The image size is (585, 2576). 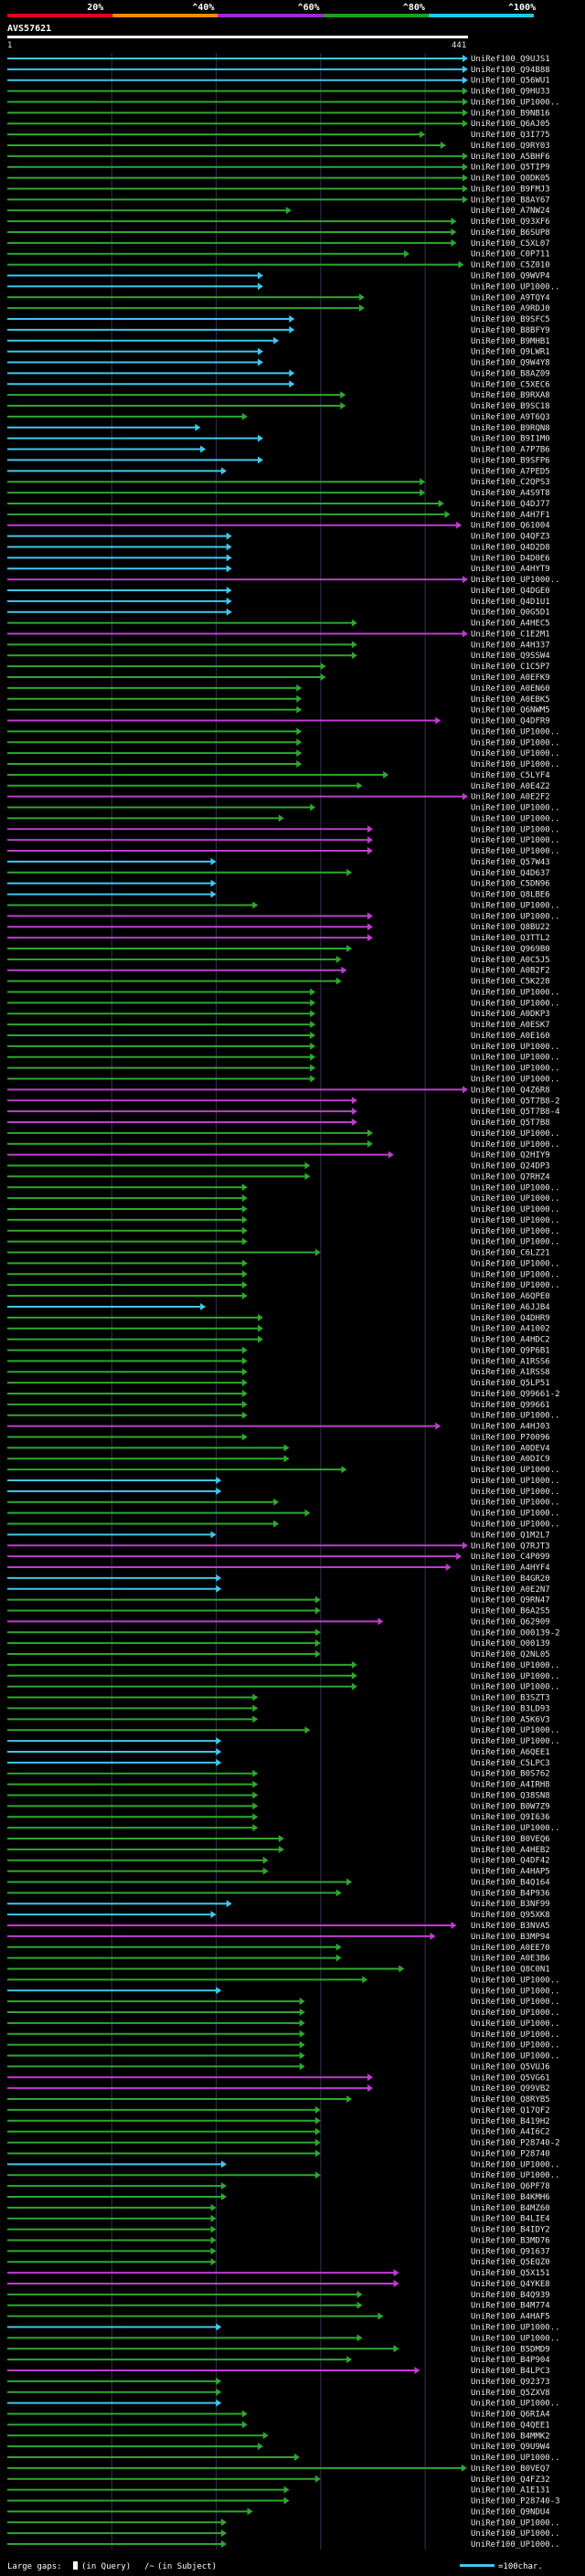 I want to click on hit-row: UniRef100_Q24DP3, so click(x=279, y=1166).